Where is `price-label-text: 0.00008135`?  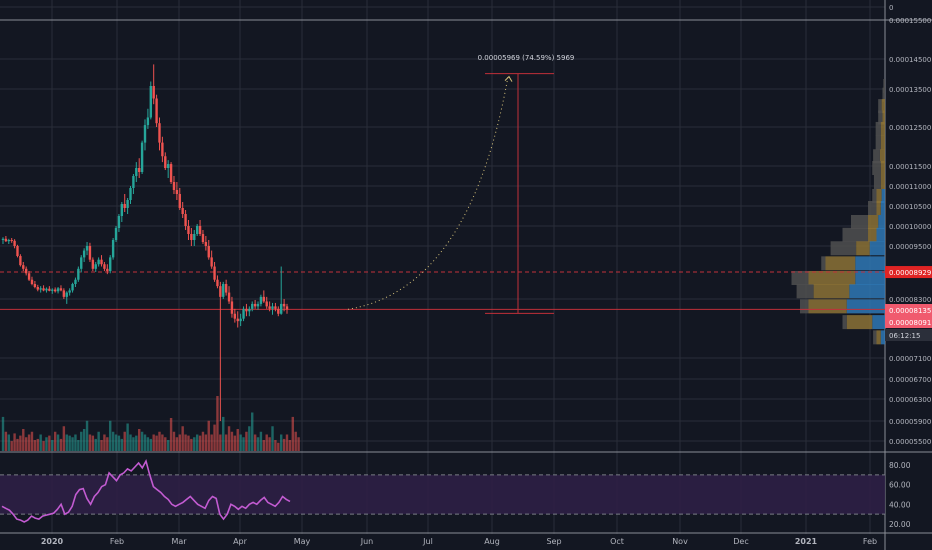
price-label-text: 0.00008135 is located at coordinates (910, 311).